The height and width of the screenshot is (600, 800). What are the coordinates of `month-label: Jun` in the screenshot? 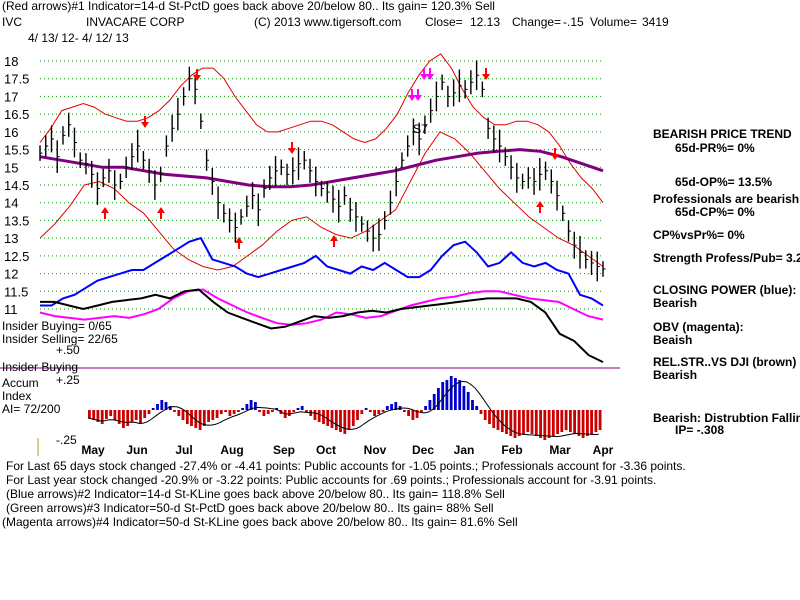 It's located at (136, 450).